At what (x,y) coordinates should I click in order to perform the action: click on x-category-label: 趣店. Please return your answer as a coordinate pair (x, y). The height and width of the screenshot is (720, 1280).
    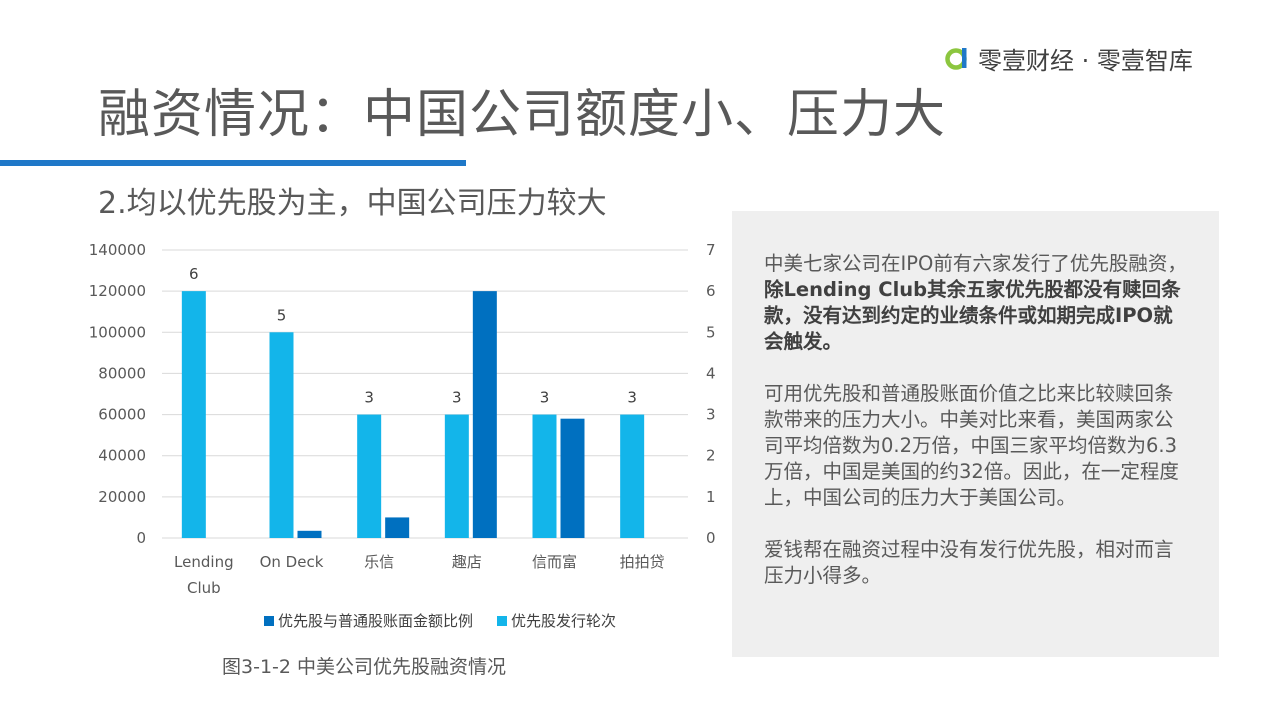
    Looking at the image, I should click on (467, 562).